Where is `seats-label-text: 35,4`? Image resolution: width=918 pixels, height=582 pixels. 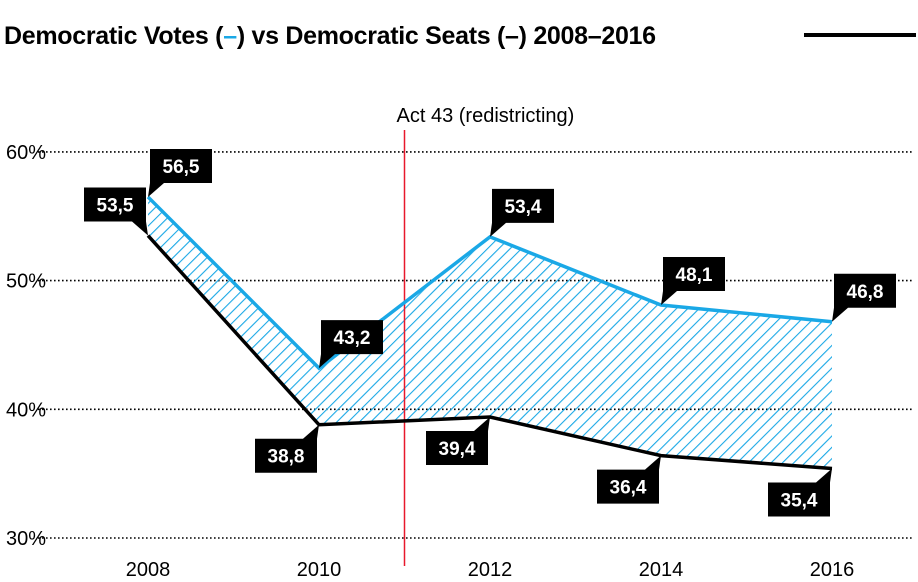
seats-label-text: 35,4 is located at coordinates (799, 501).